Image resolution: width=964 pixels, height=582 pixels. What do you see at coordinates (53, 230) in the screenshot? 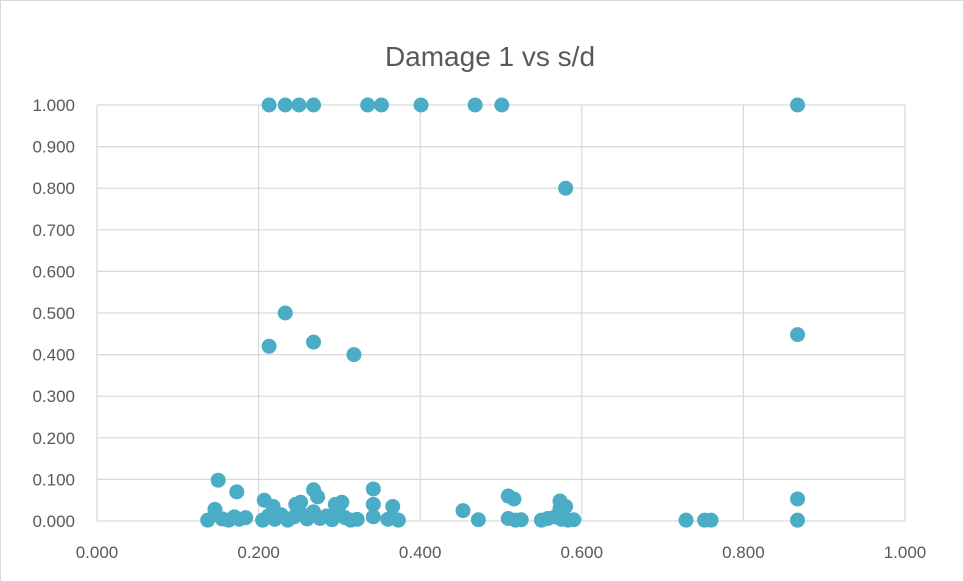
I see `y-tick-label: 0.700` at bounding box center [53, 230].